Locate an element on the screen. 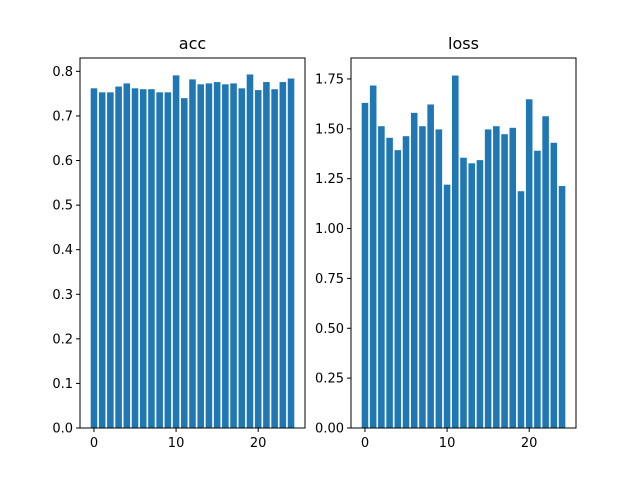 This screenshot has height=480, width=640. loss-y-tick-label-6: 1.50 is located at coordinates (329, 129).